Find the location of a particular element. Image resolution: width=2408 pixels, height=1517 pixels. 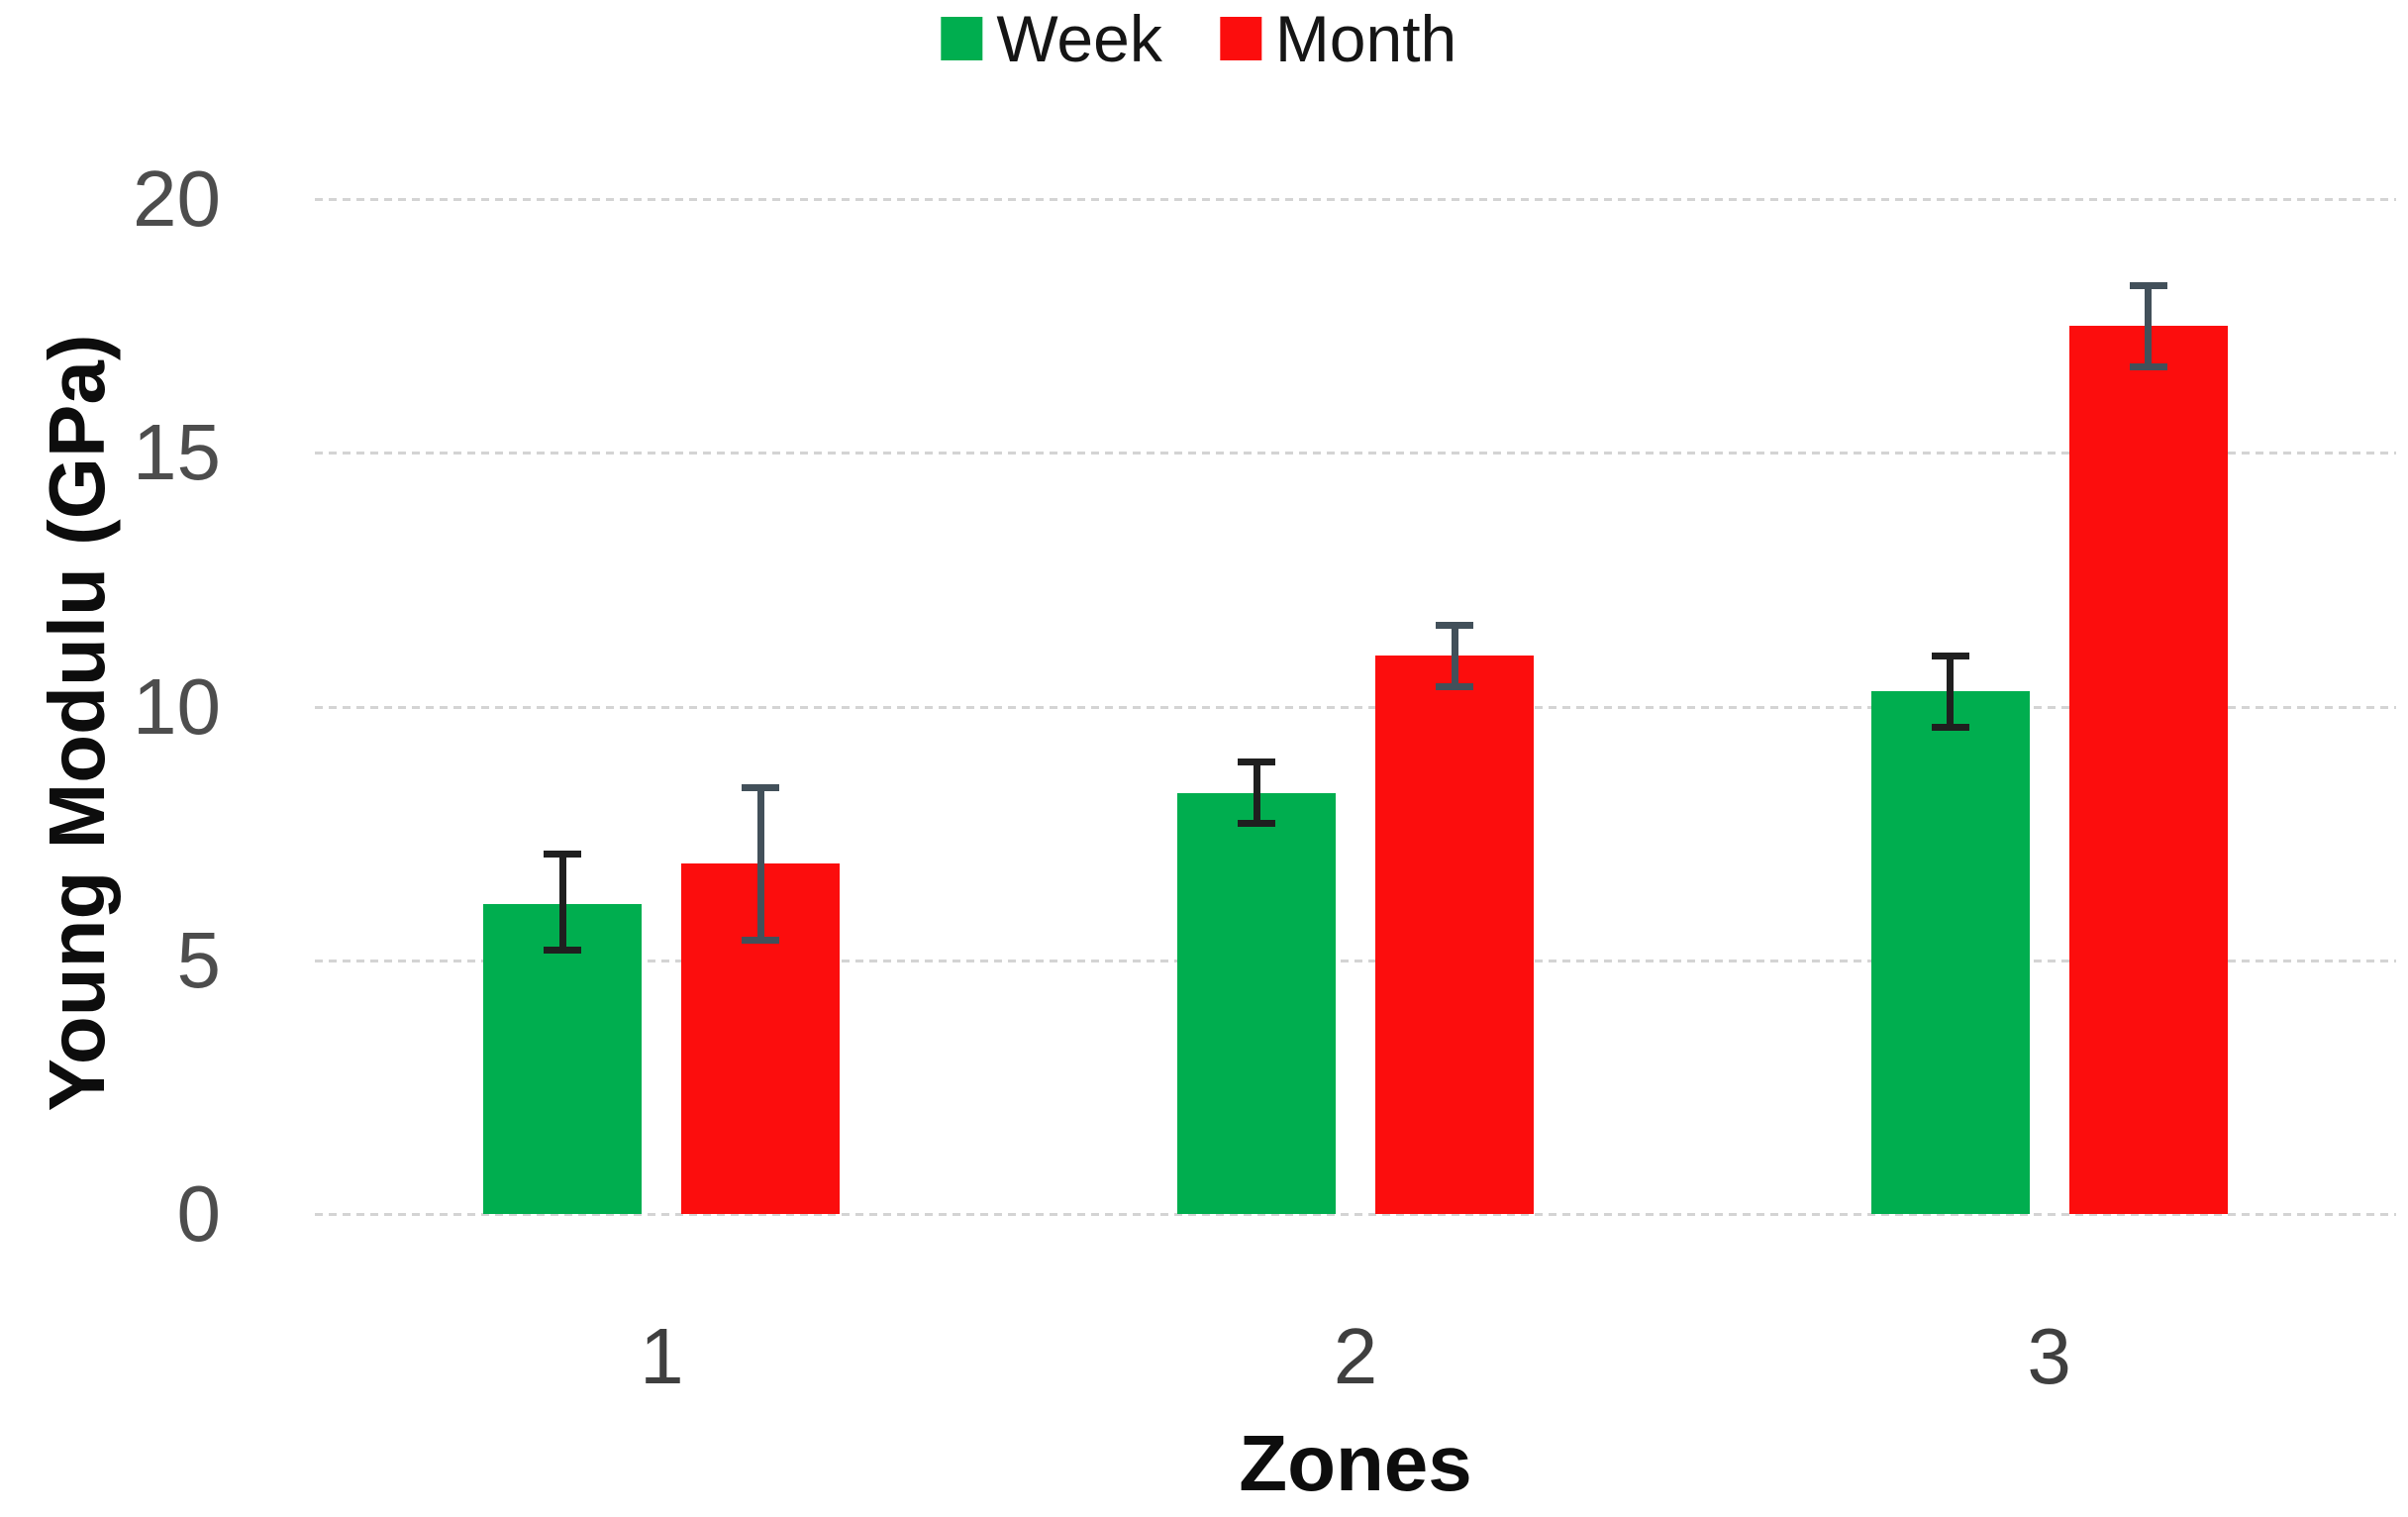

legend: Week Month is located at coordinates (1198, 38).